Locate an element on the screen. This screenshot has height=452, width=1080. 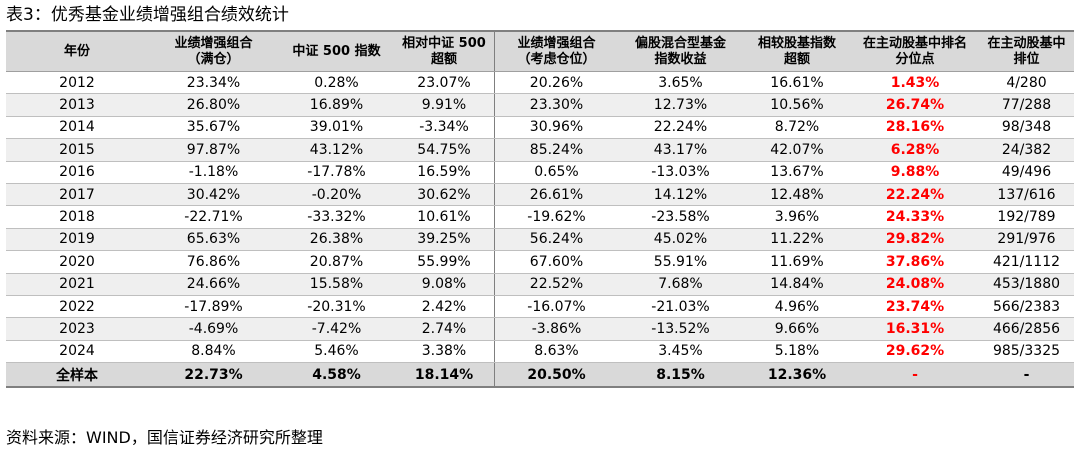
table-cell: 29.62% is located at coordinates (915, 351).